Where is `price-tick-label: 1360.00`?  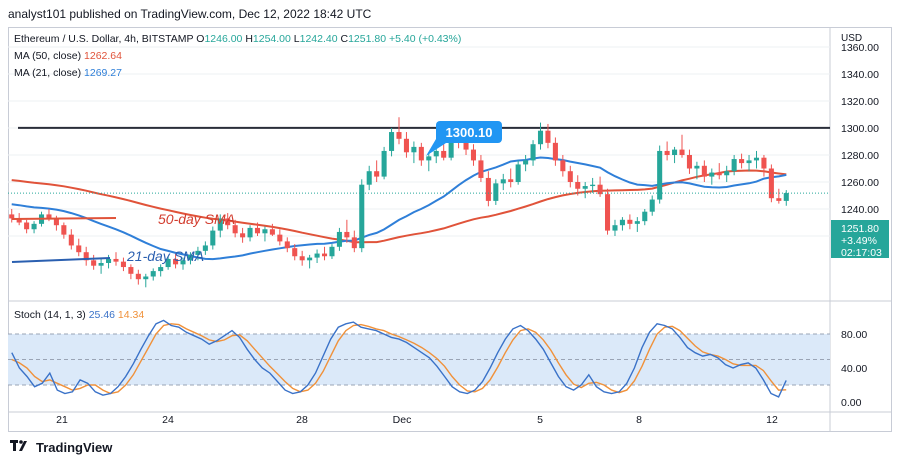
price-tick-label: 1360.00 is located at coordinates (860, 48).